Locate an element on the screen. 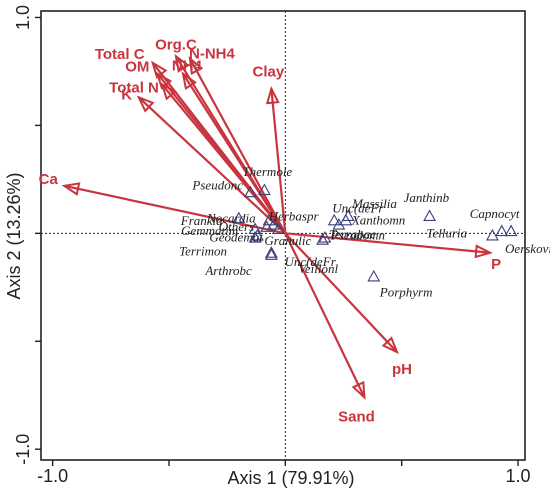 The width and height of the screenshot is (550, 496). point-label-others: Others is located at coordinates (236, 226).